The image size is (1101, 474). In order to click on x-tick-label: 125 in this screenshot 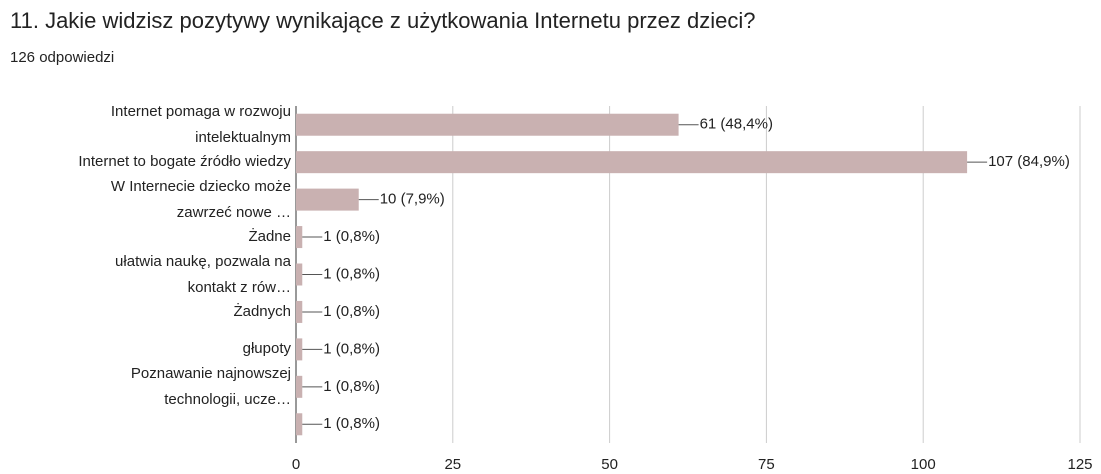, I will do `click(1079, 464)`.